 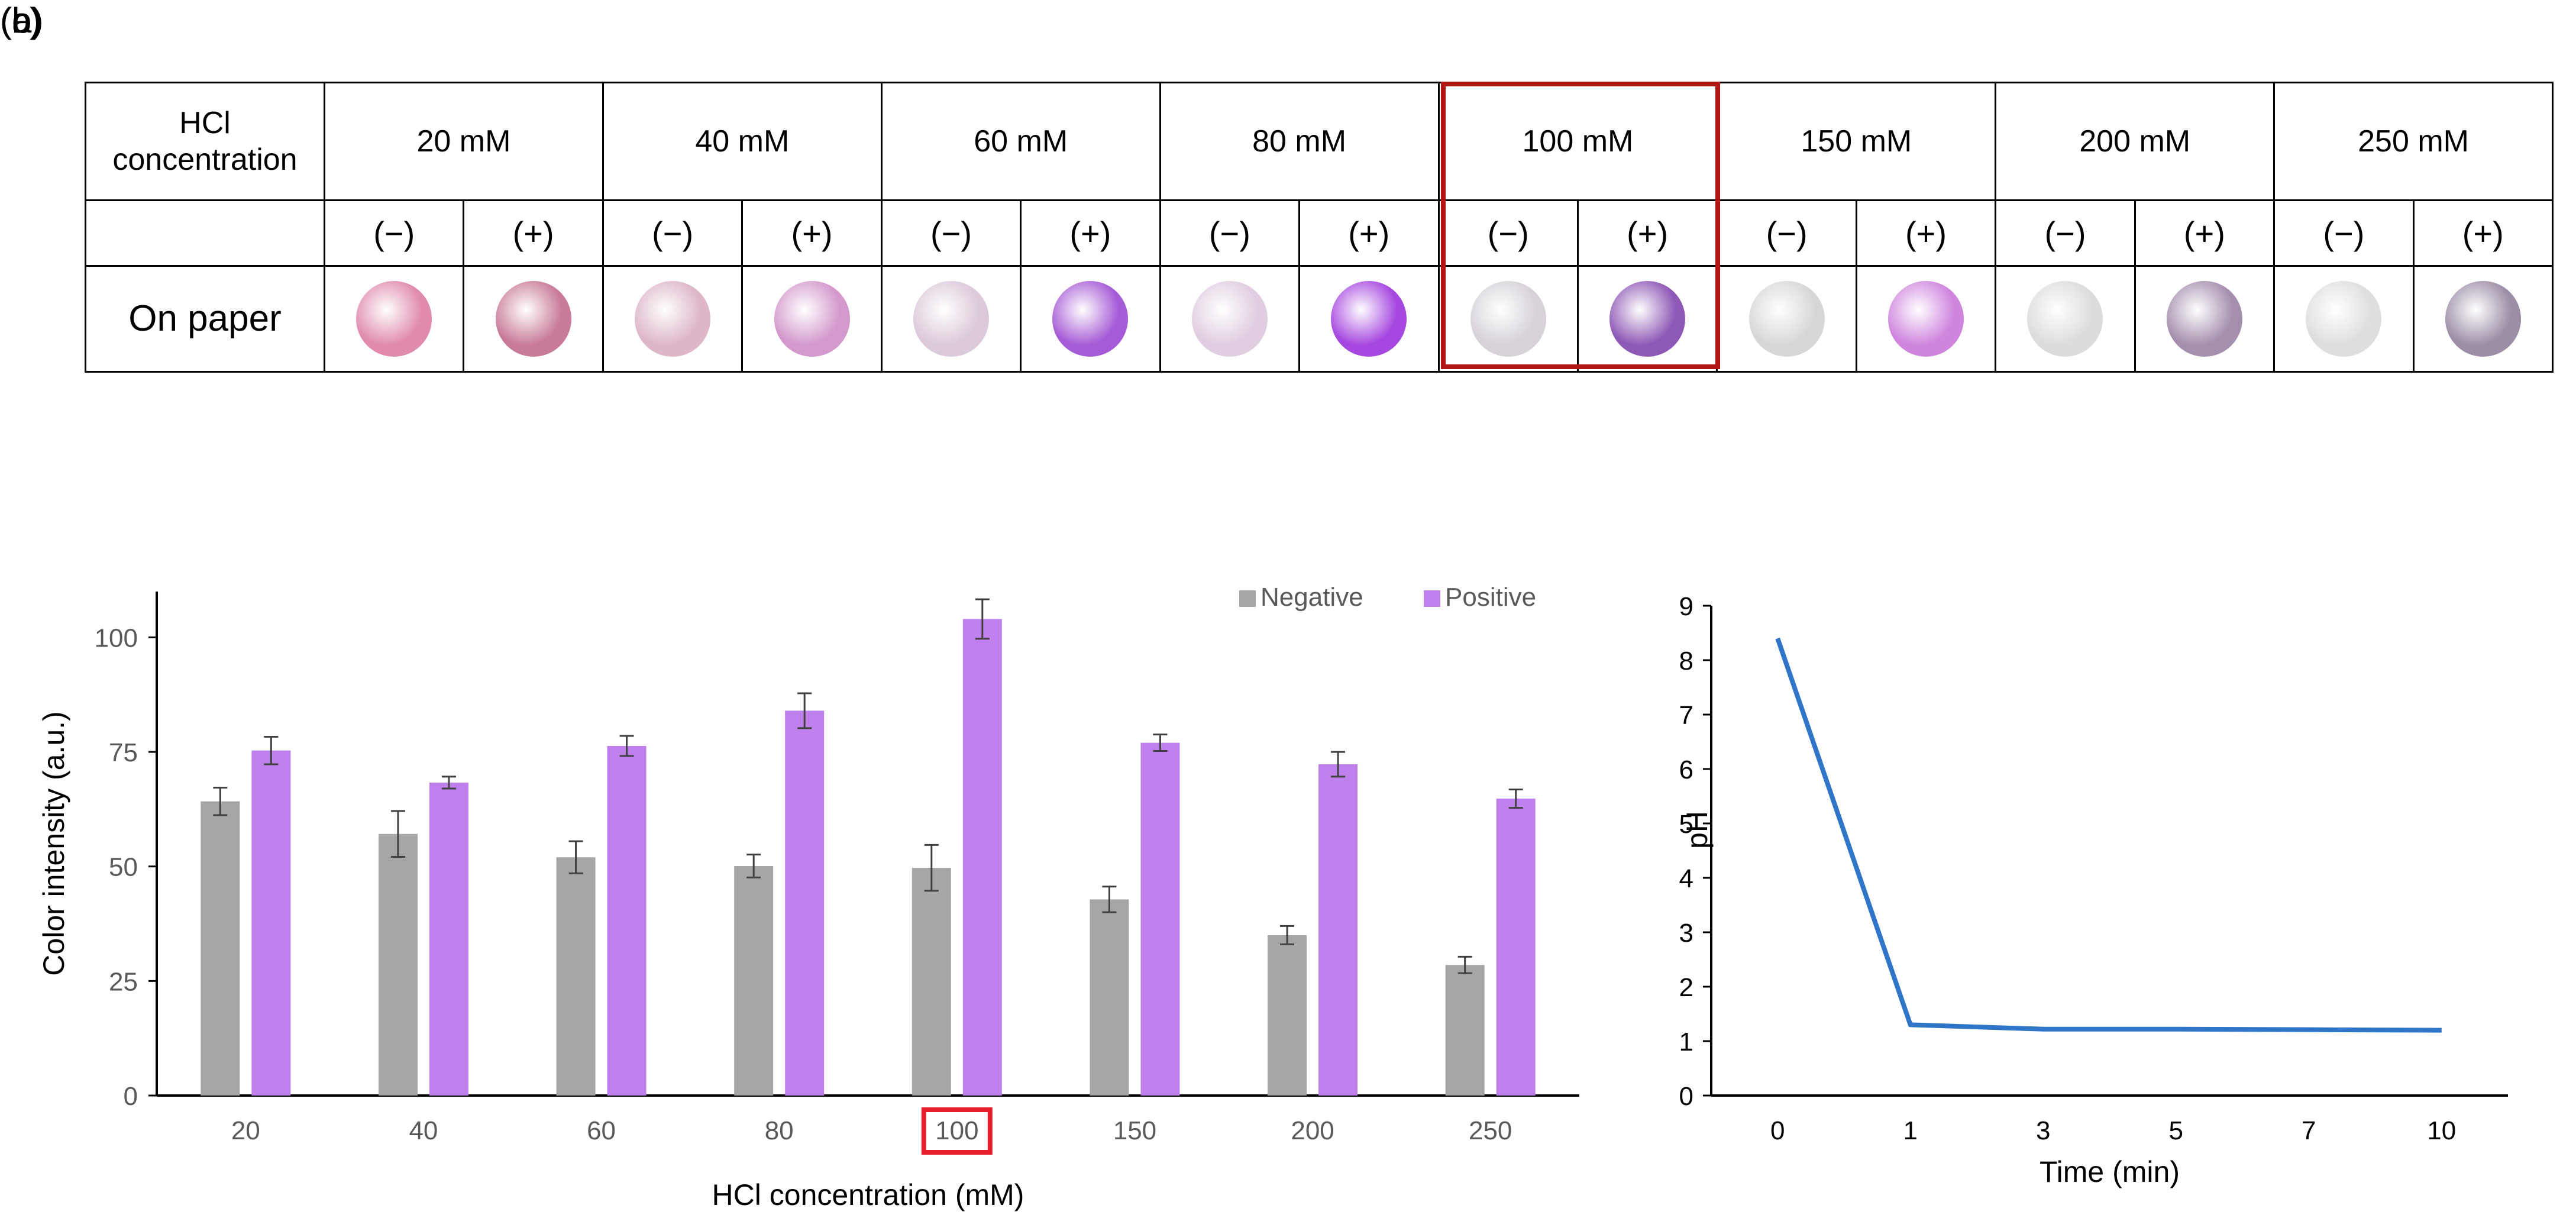 I want to click on line-y-tick-label: 8, so click(x=1686, y=661).